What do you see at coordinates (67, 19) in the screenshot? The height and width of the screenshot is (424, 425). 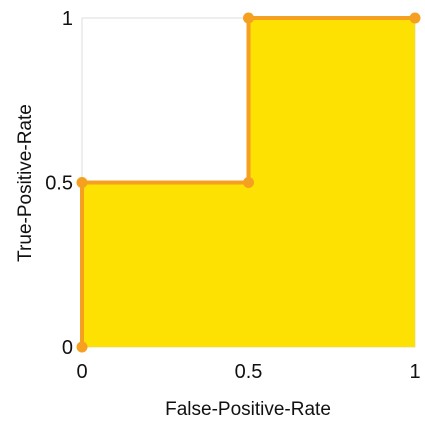 I see `y-tick-label: 1` at bounding box center [67, 19].